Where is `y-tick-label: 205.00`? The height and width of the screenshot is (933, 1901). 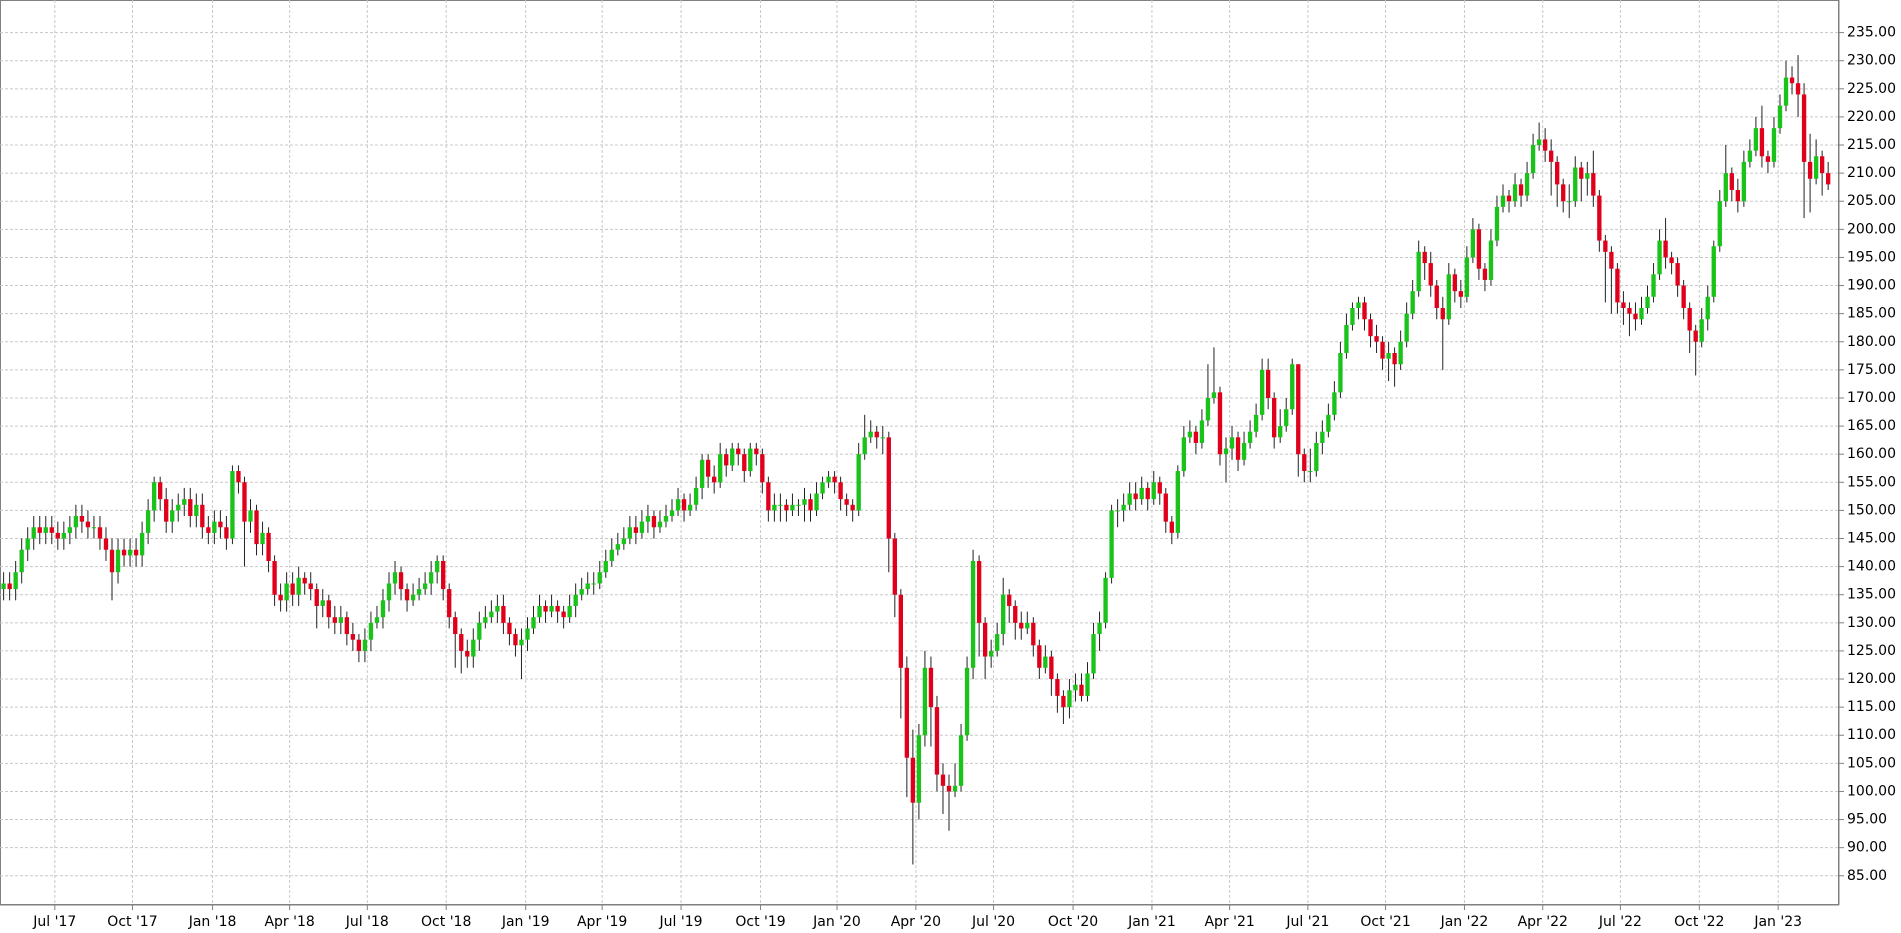
y-tick-label: 205.00 is located at coordinates (1871, 201).